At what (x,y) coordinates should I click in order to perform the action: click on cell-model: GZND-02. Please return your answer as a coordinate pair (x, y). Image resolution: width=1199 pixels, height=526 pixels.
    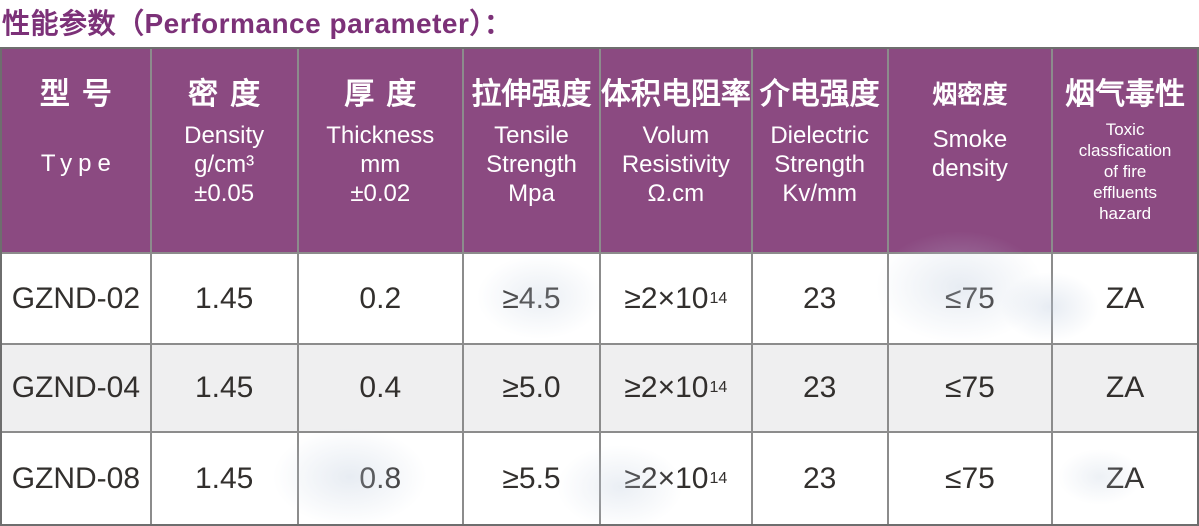
    Looking at the image, I should click on (76, 299).